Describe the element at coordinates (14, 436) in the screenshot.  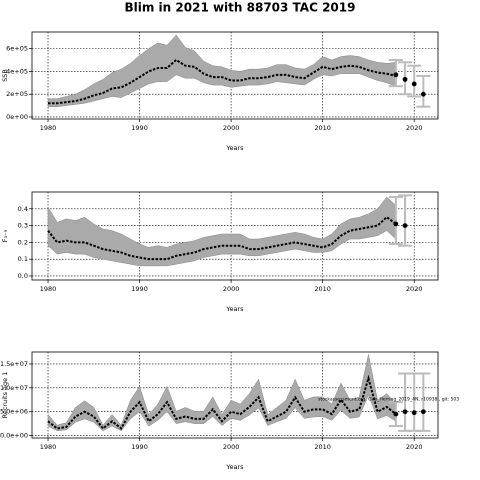
I see `y-tick-label: 0.0e+00` at that location.